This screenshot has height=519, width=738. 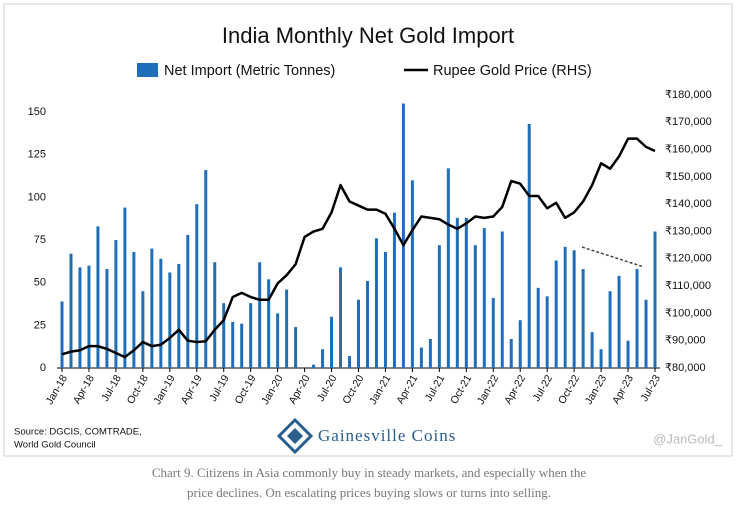 What do you see at coordinates (43, 368) in the screenshot?
I see `y-tick-label: 0` at bounding box center [43, 368].